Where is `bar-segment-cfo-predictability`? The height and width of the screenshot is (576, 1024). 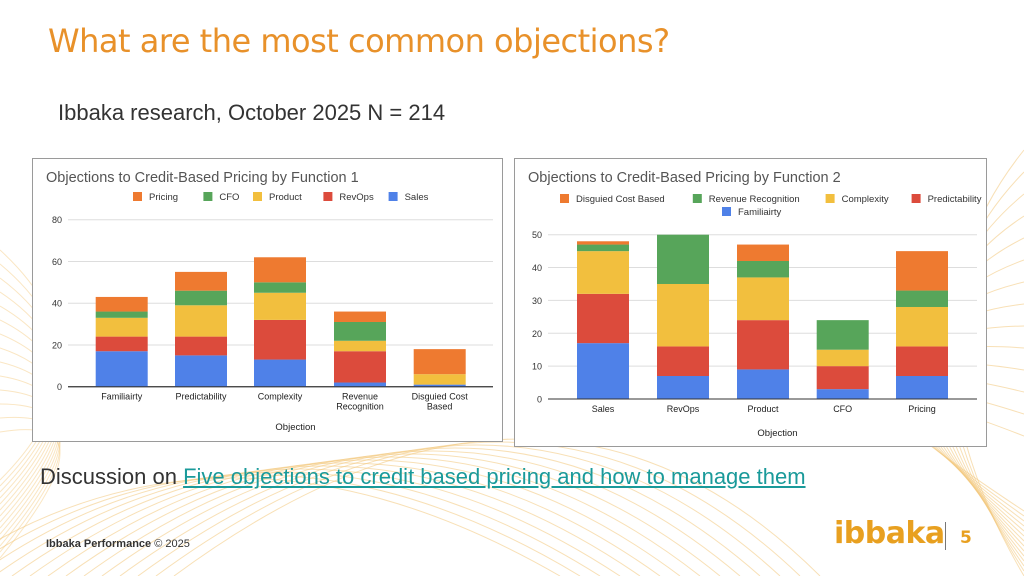
bar-segment-cfo-predictability is located at coordinates (842, 378).